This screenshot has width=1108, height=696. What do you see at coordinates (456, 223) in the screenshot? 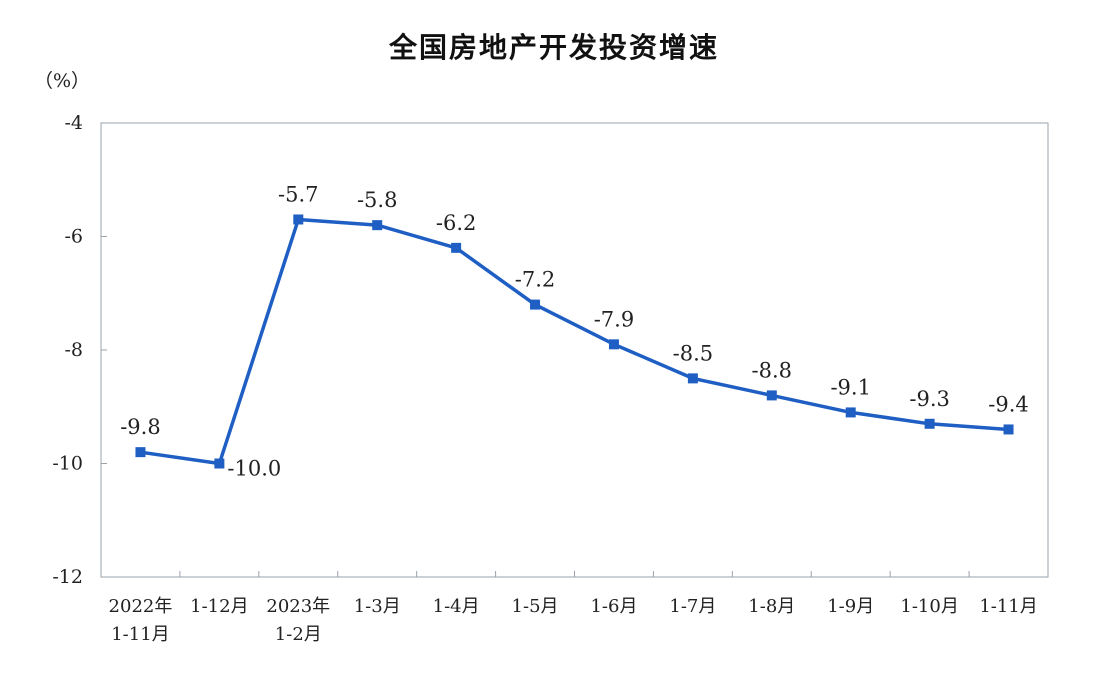
I see `data-label: -6.2` at bounding box center [456, 223].